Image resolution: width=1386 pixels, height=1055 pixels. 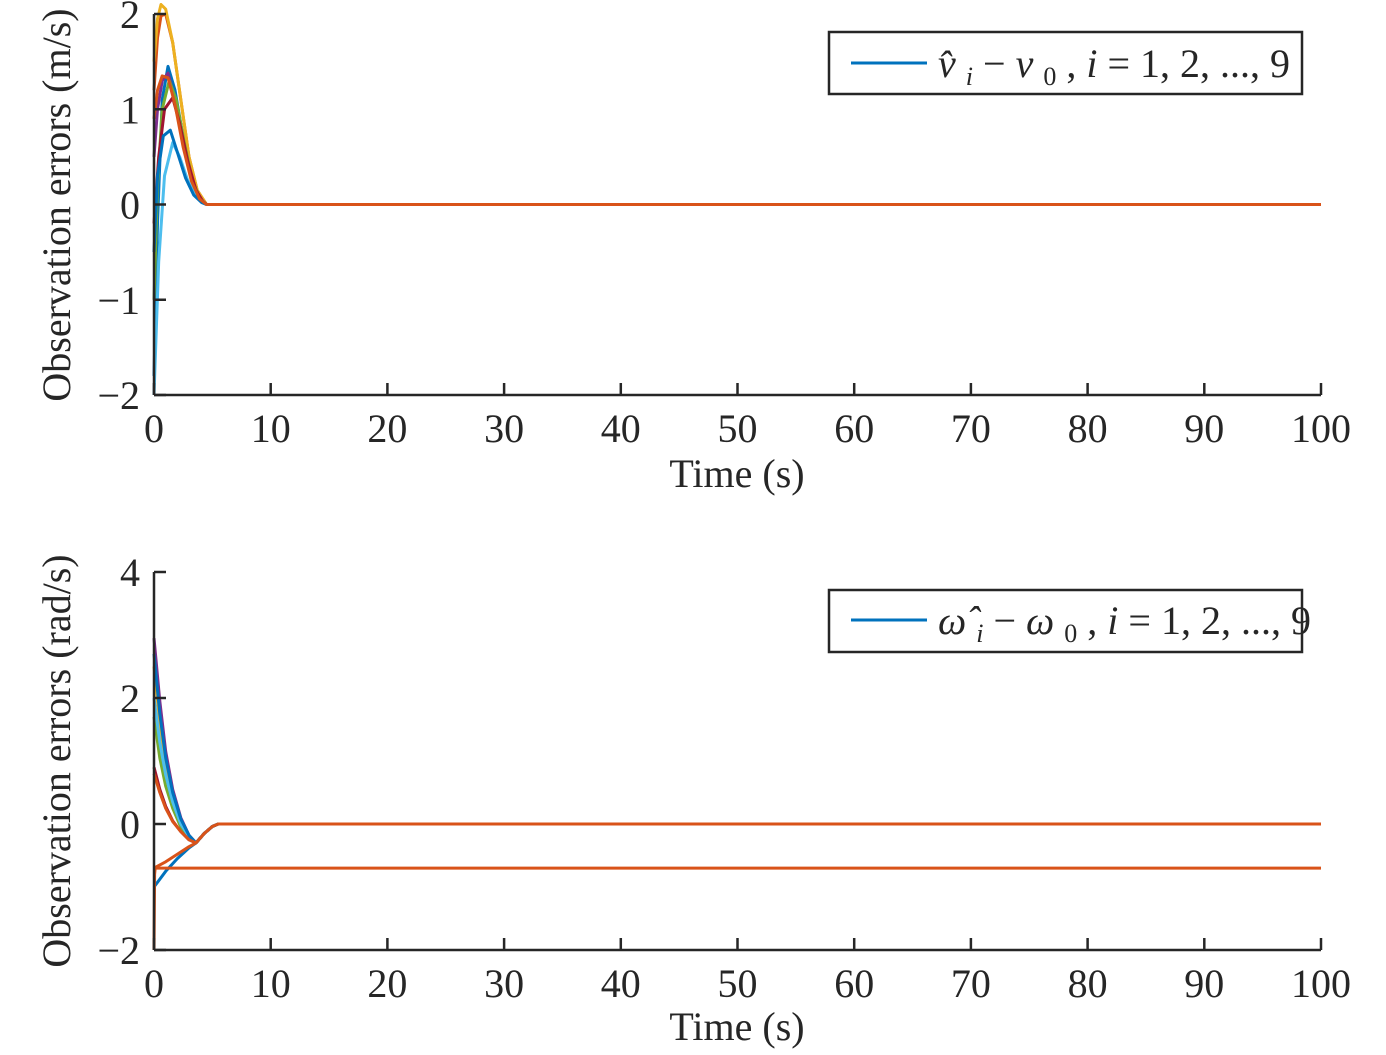 What do you see at coordinates (118, 300) in the screenshot?
I see `y-tick-label: −1` at bounding box center [118, 300].